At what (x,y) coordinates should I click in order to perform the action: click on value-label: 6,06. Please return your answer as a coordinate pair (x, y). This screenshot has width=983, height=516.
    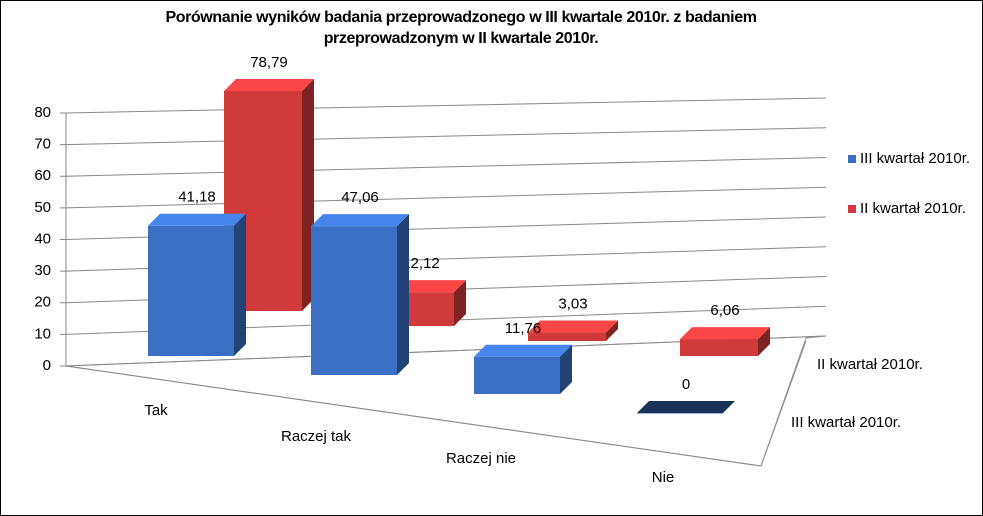
    Looking at the image, I should click on (724, 310).